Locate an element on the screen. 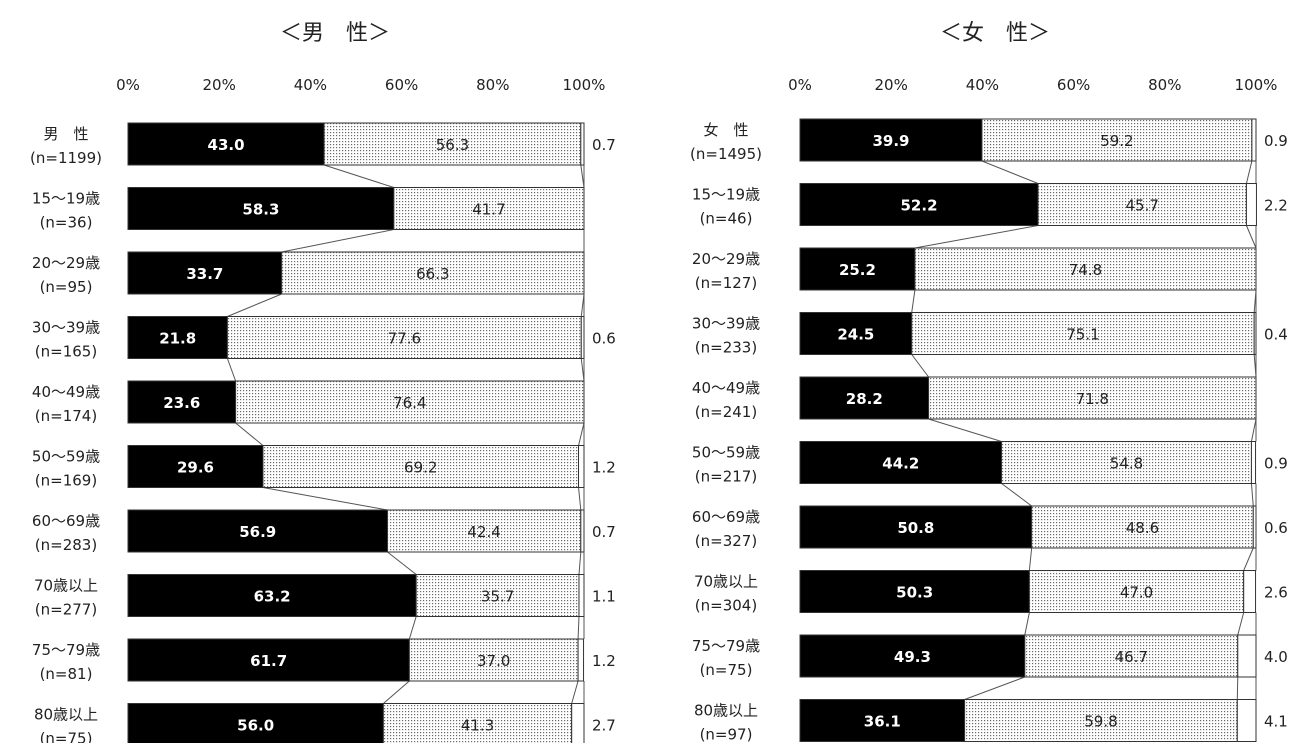  chart-title: ＜男 性＞ is located at coordinates (335, 33).